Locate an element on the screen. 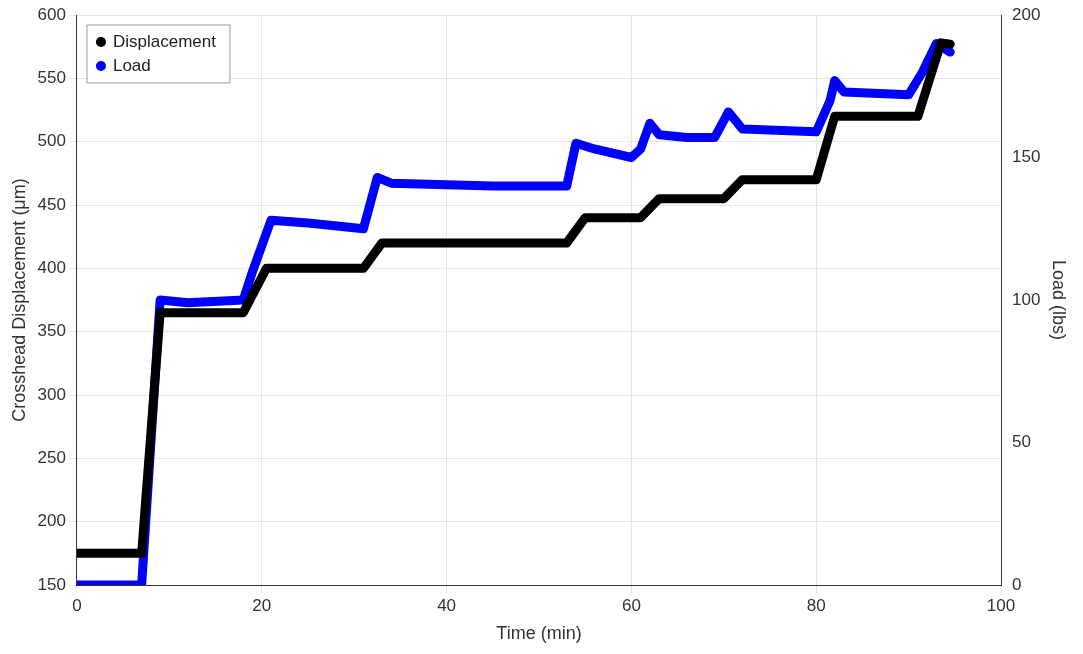 This screenshot has width=1083, height=654. y2-tick-label: 200 is located at coordinates (1026, 14).